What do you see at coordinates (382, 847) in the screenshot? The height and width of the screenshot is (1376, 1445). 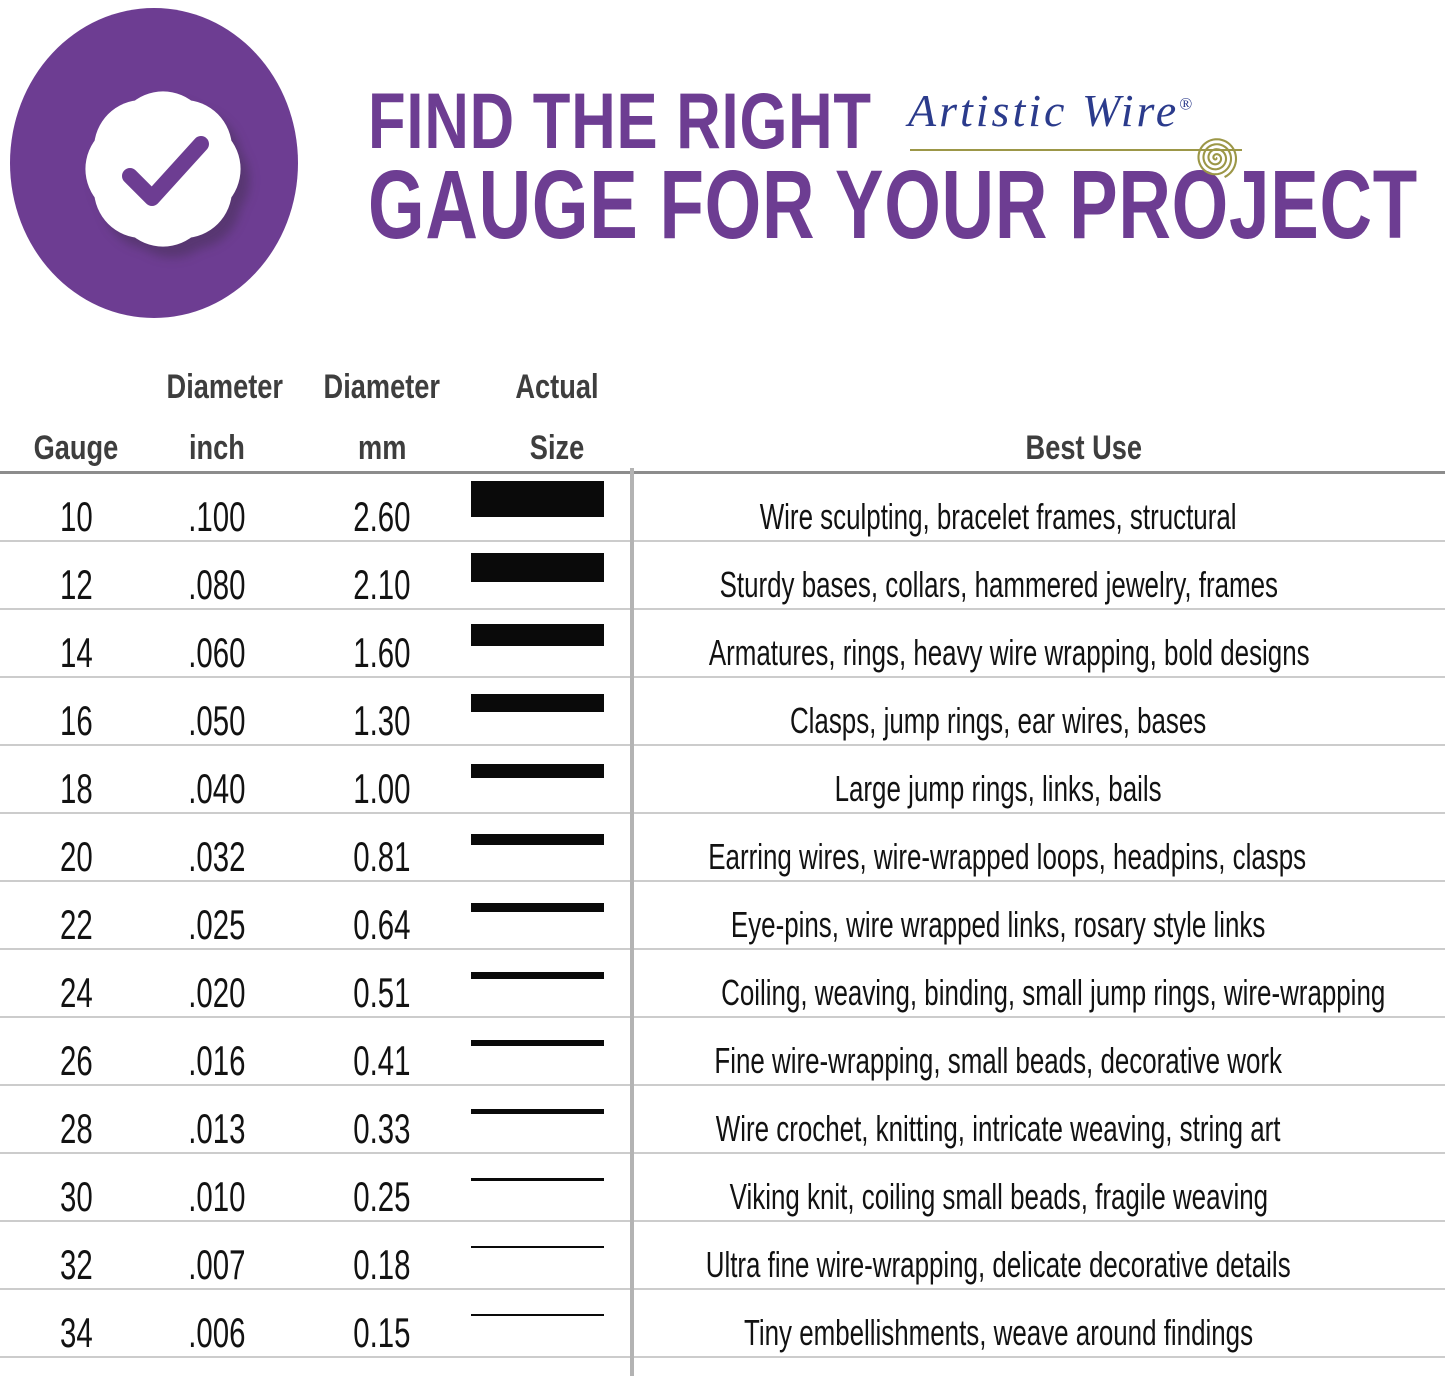 I see `mm-cell: 0.81` at bounding box center [382, 847].